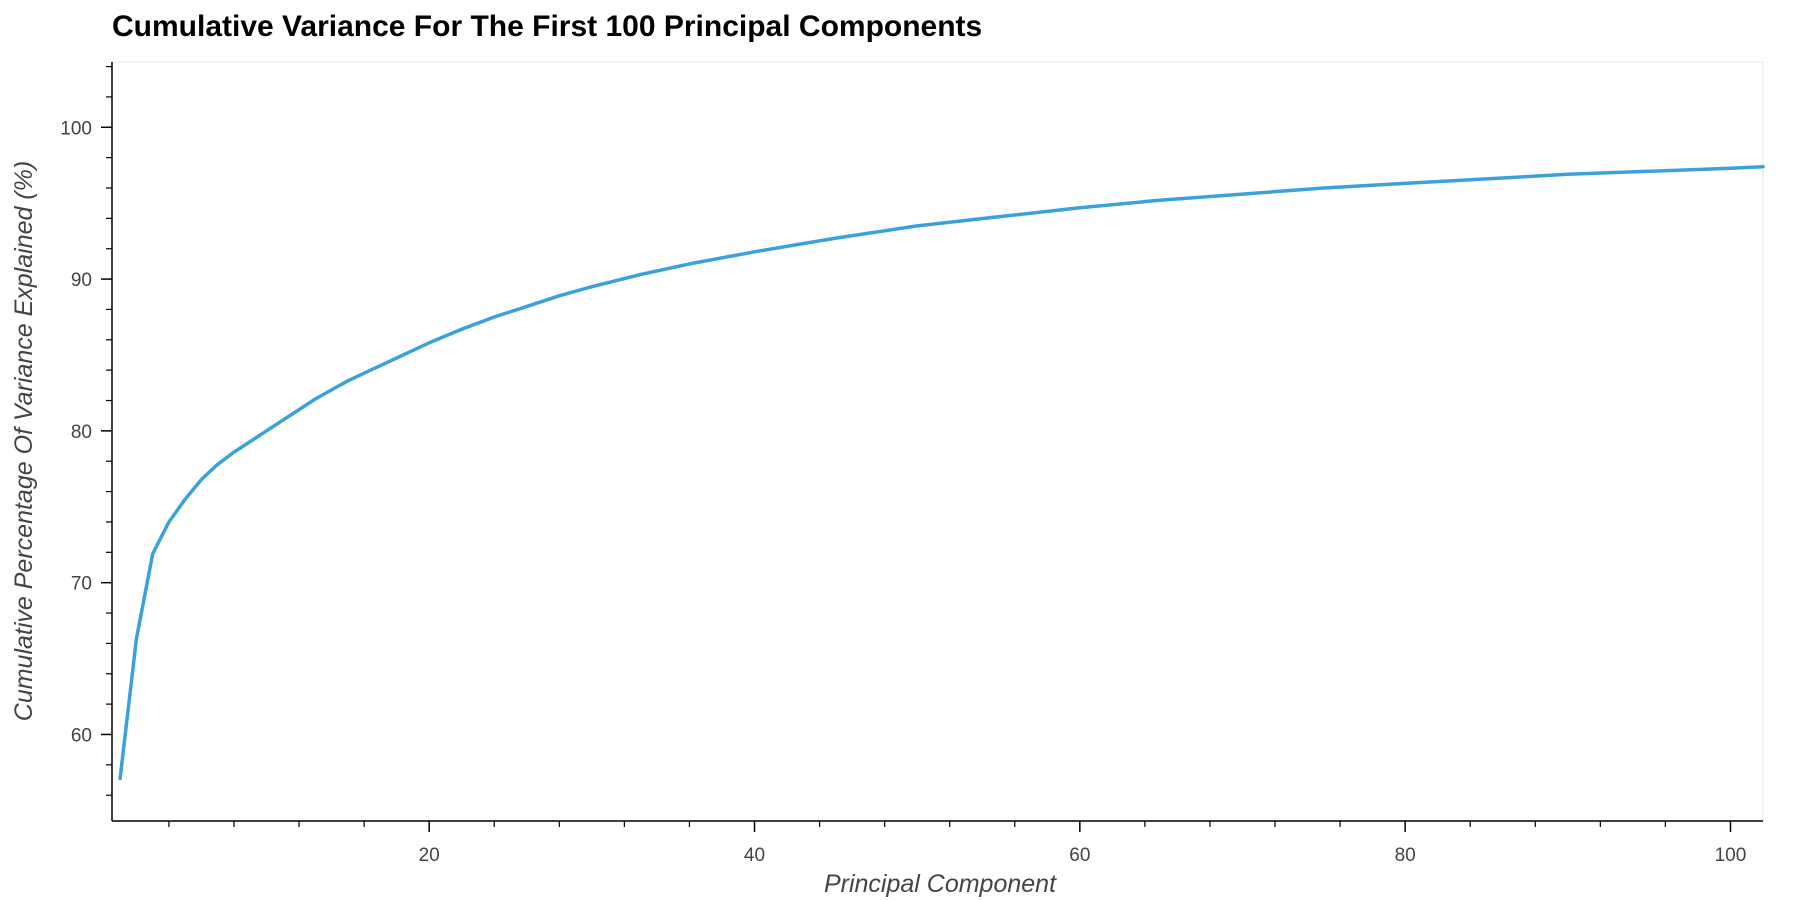  Describe the element at coordinates (754, 855) in the screenshot. I see `x-tick-label: 40` at that location.